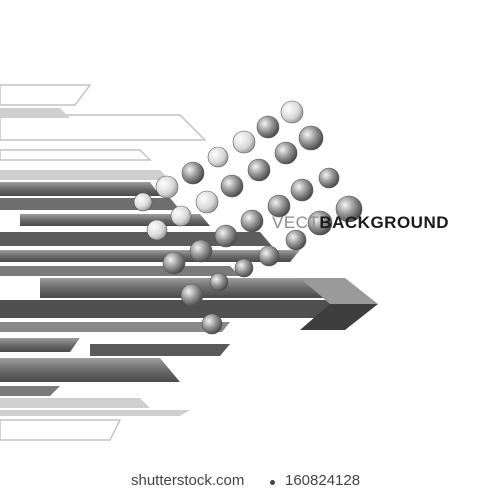 The height and width of the screenshot is (500, 500). Describe the element at coordinates (250, 485) in the screenshot. I see `watermark-footer` at that location.